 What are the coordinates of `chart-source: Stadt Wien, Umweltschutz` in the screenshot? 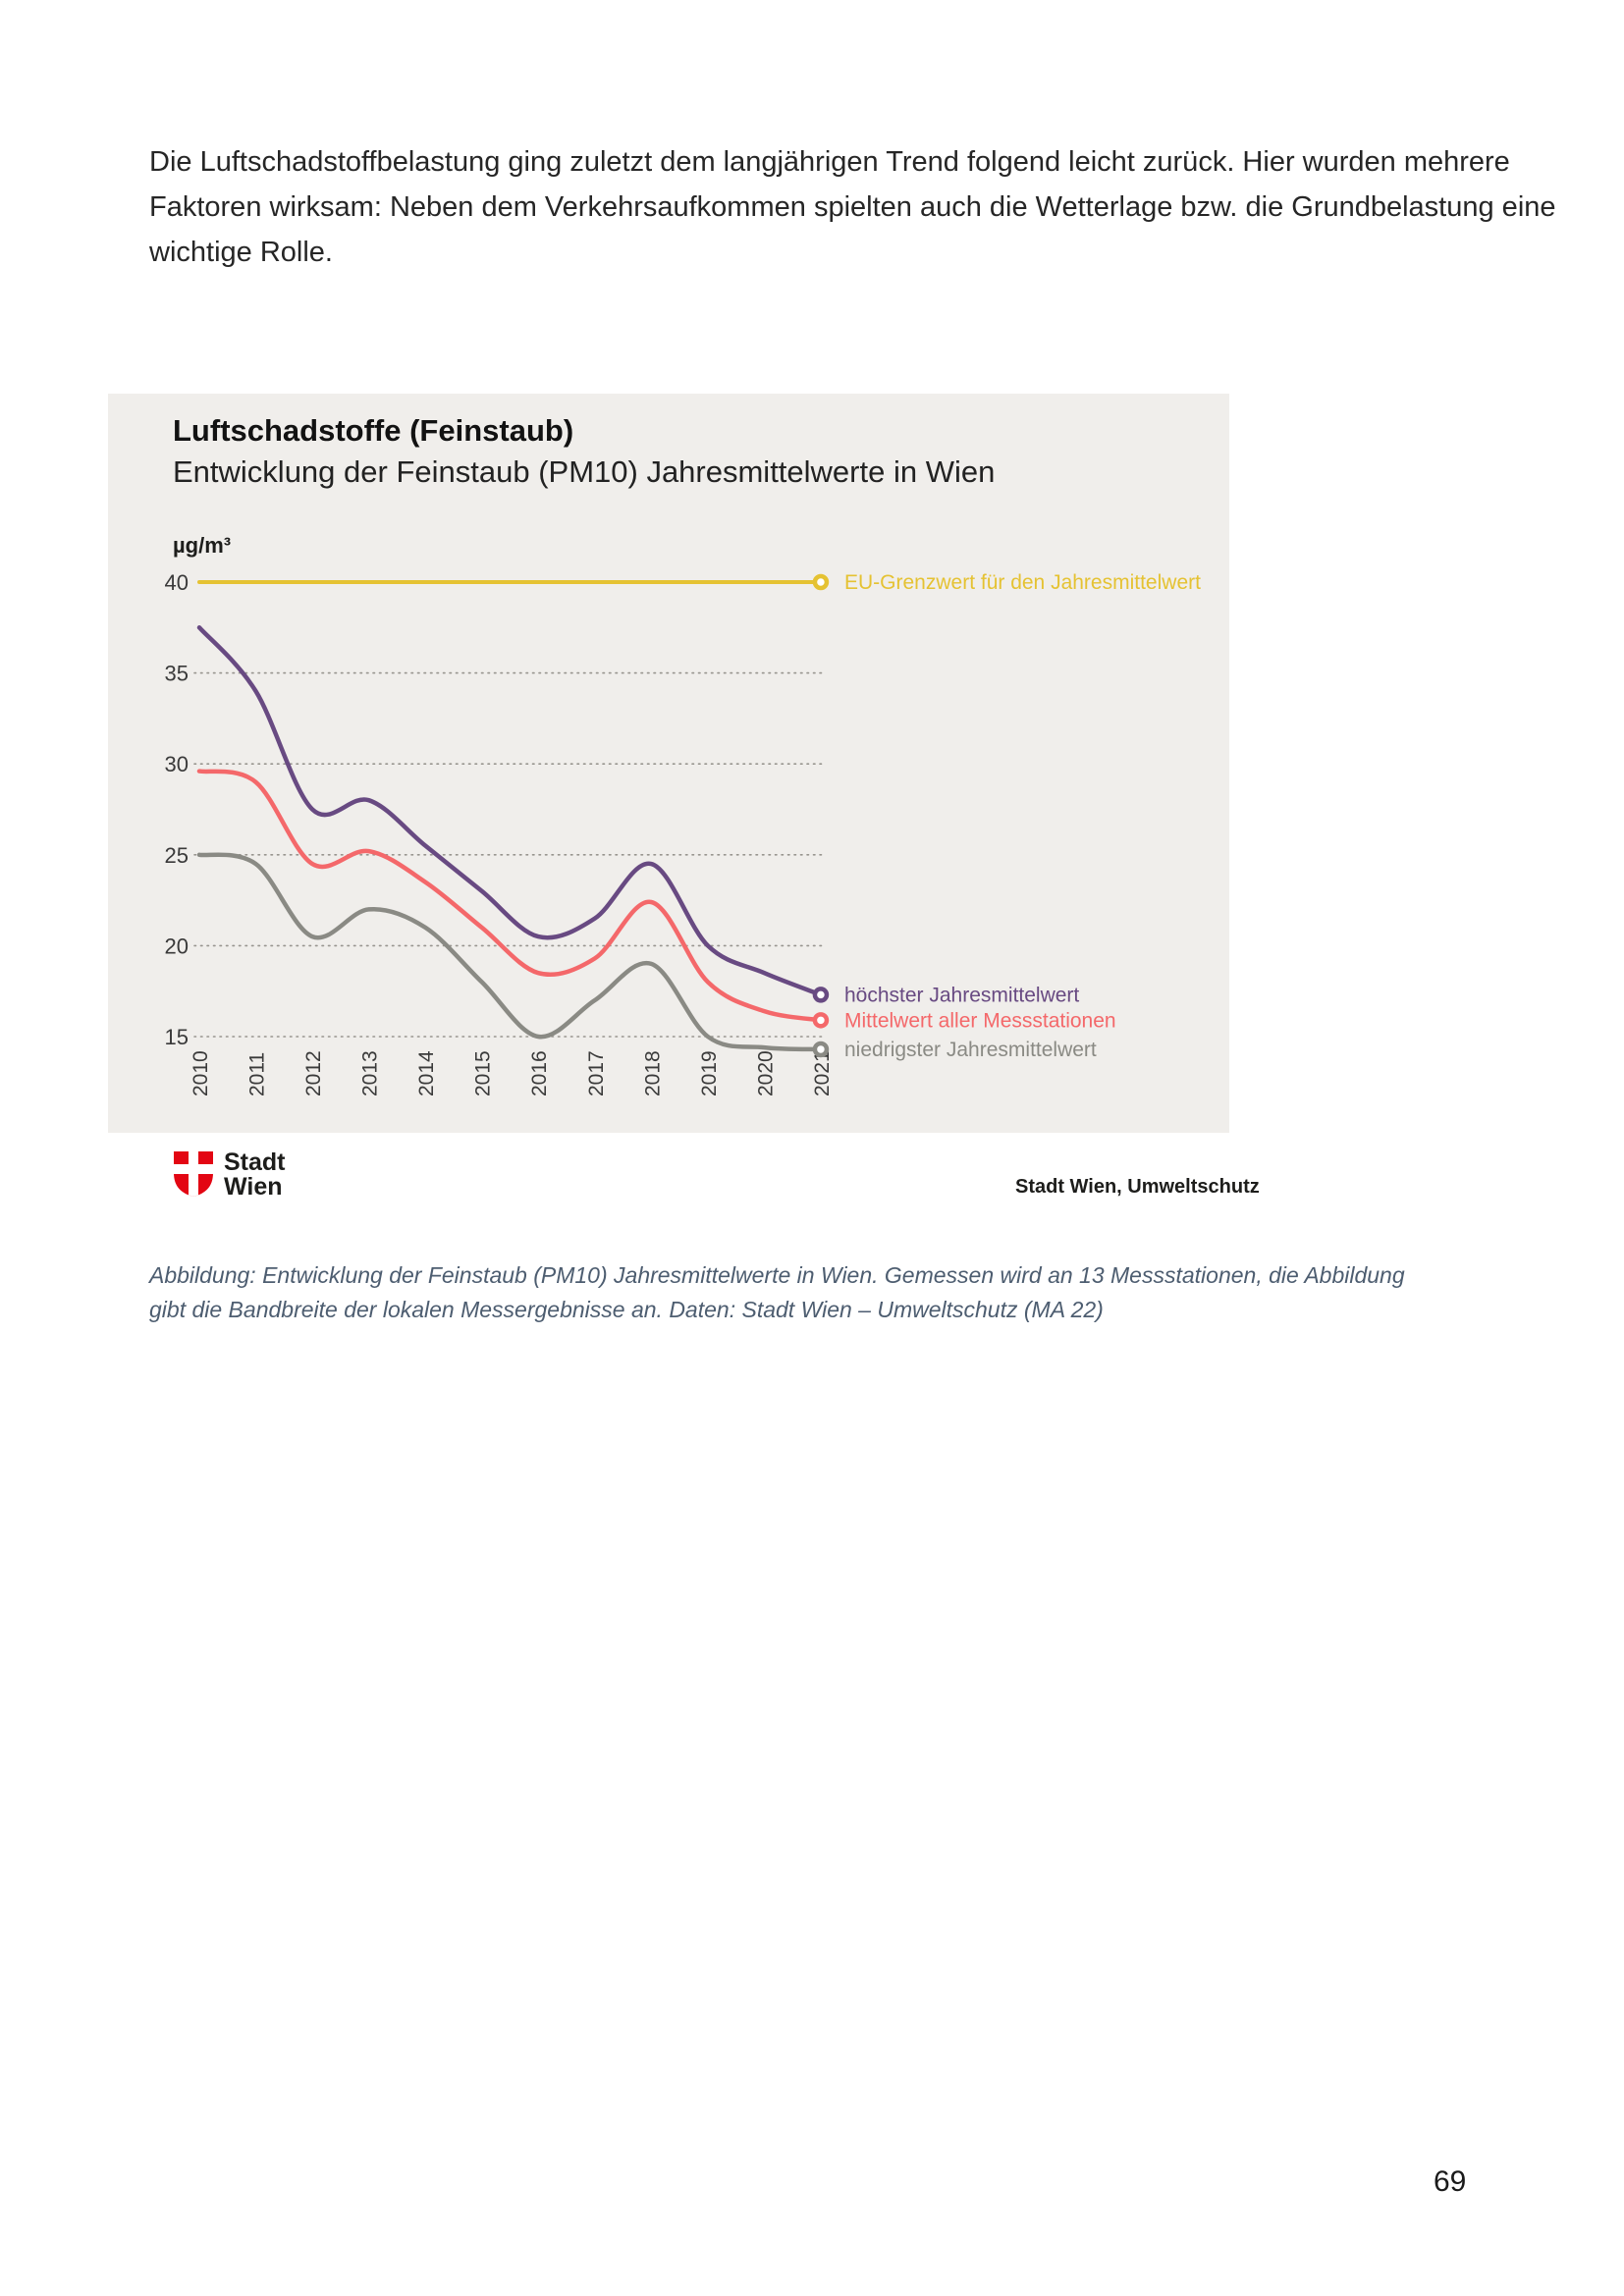 It's located at (1137, 1187).